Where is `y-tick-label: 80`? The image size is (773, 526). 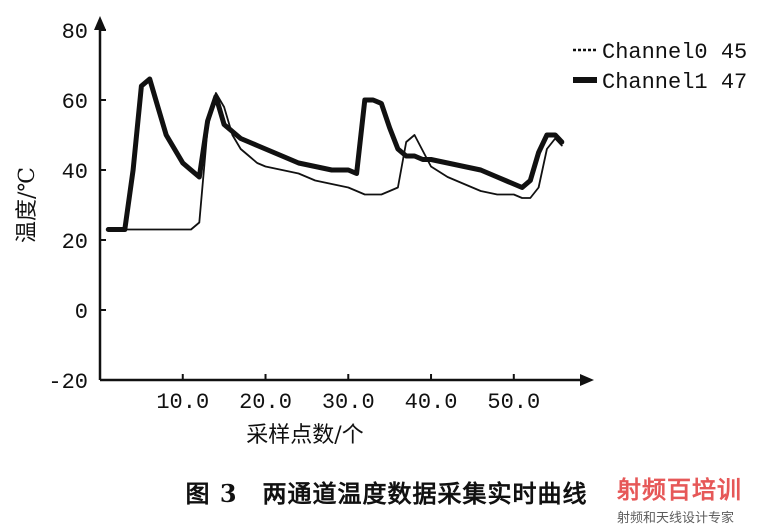 y-tick-label: 80 is located at coordinates (75, 32).